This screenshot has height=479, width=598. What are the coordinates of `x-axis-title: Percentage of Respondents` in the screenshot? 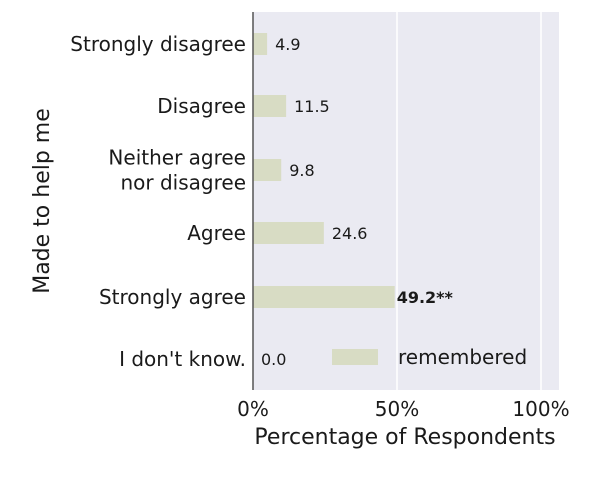 It's located at (404, 437).